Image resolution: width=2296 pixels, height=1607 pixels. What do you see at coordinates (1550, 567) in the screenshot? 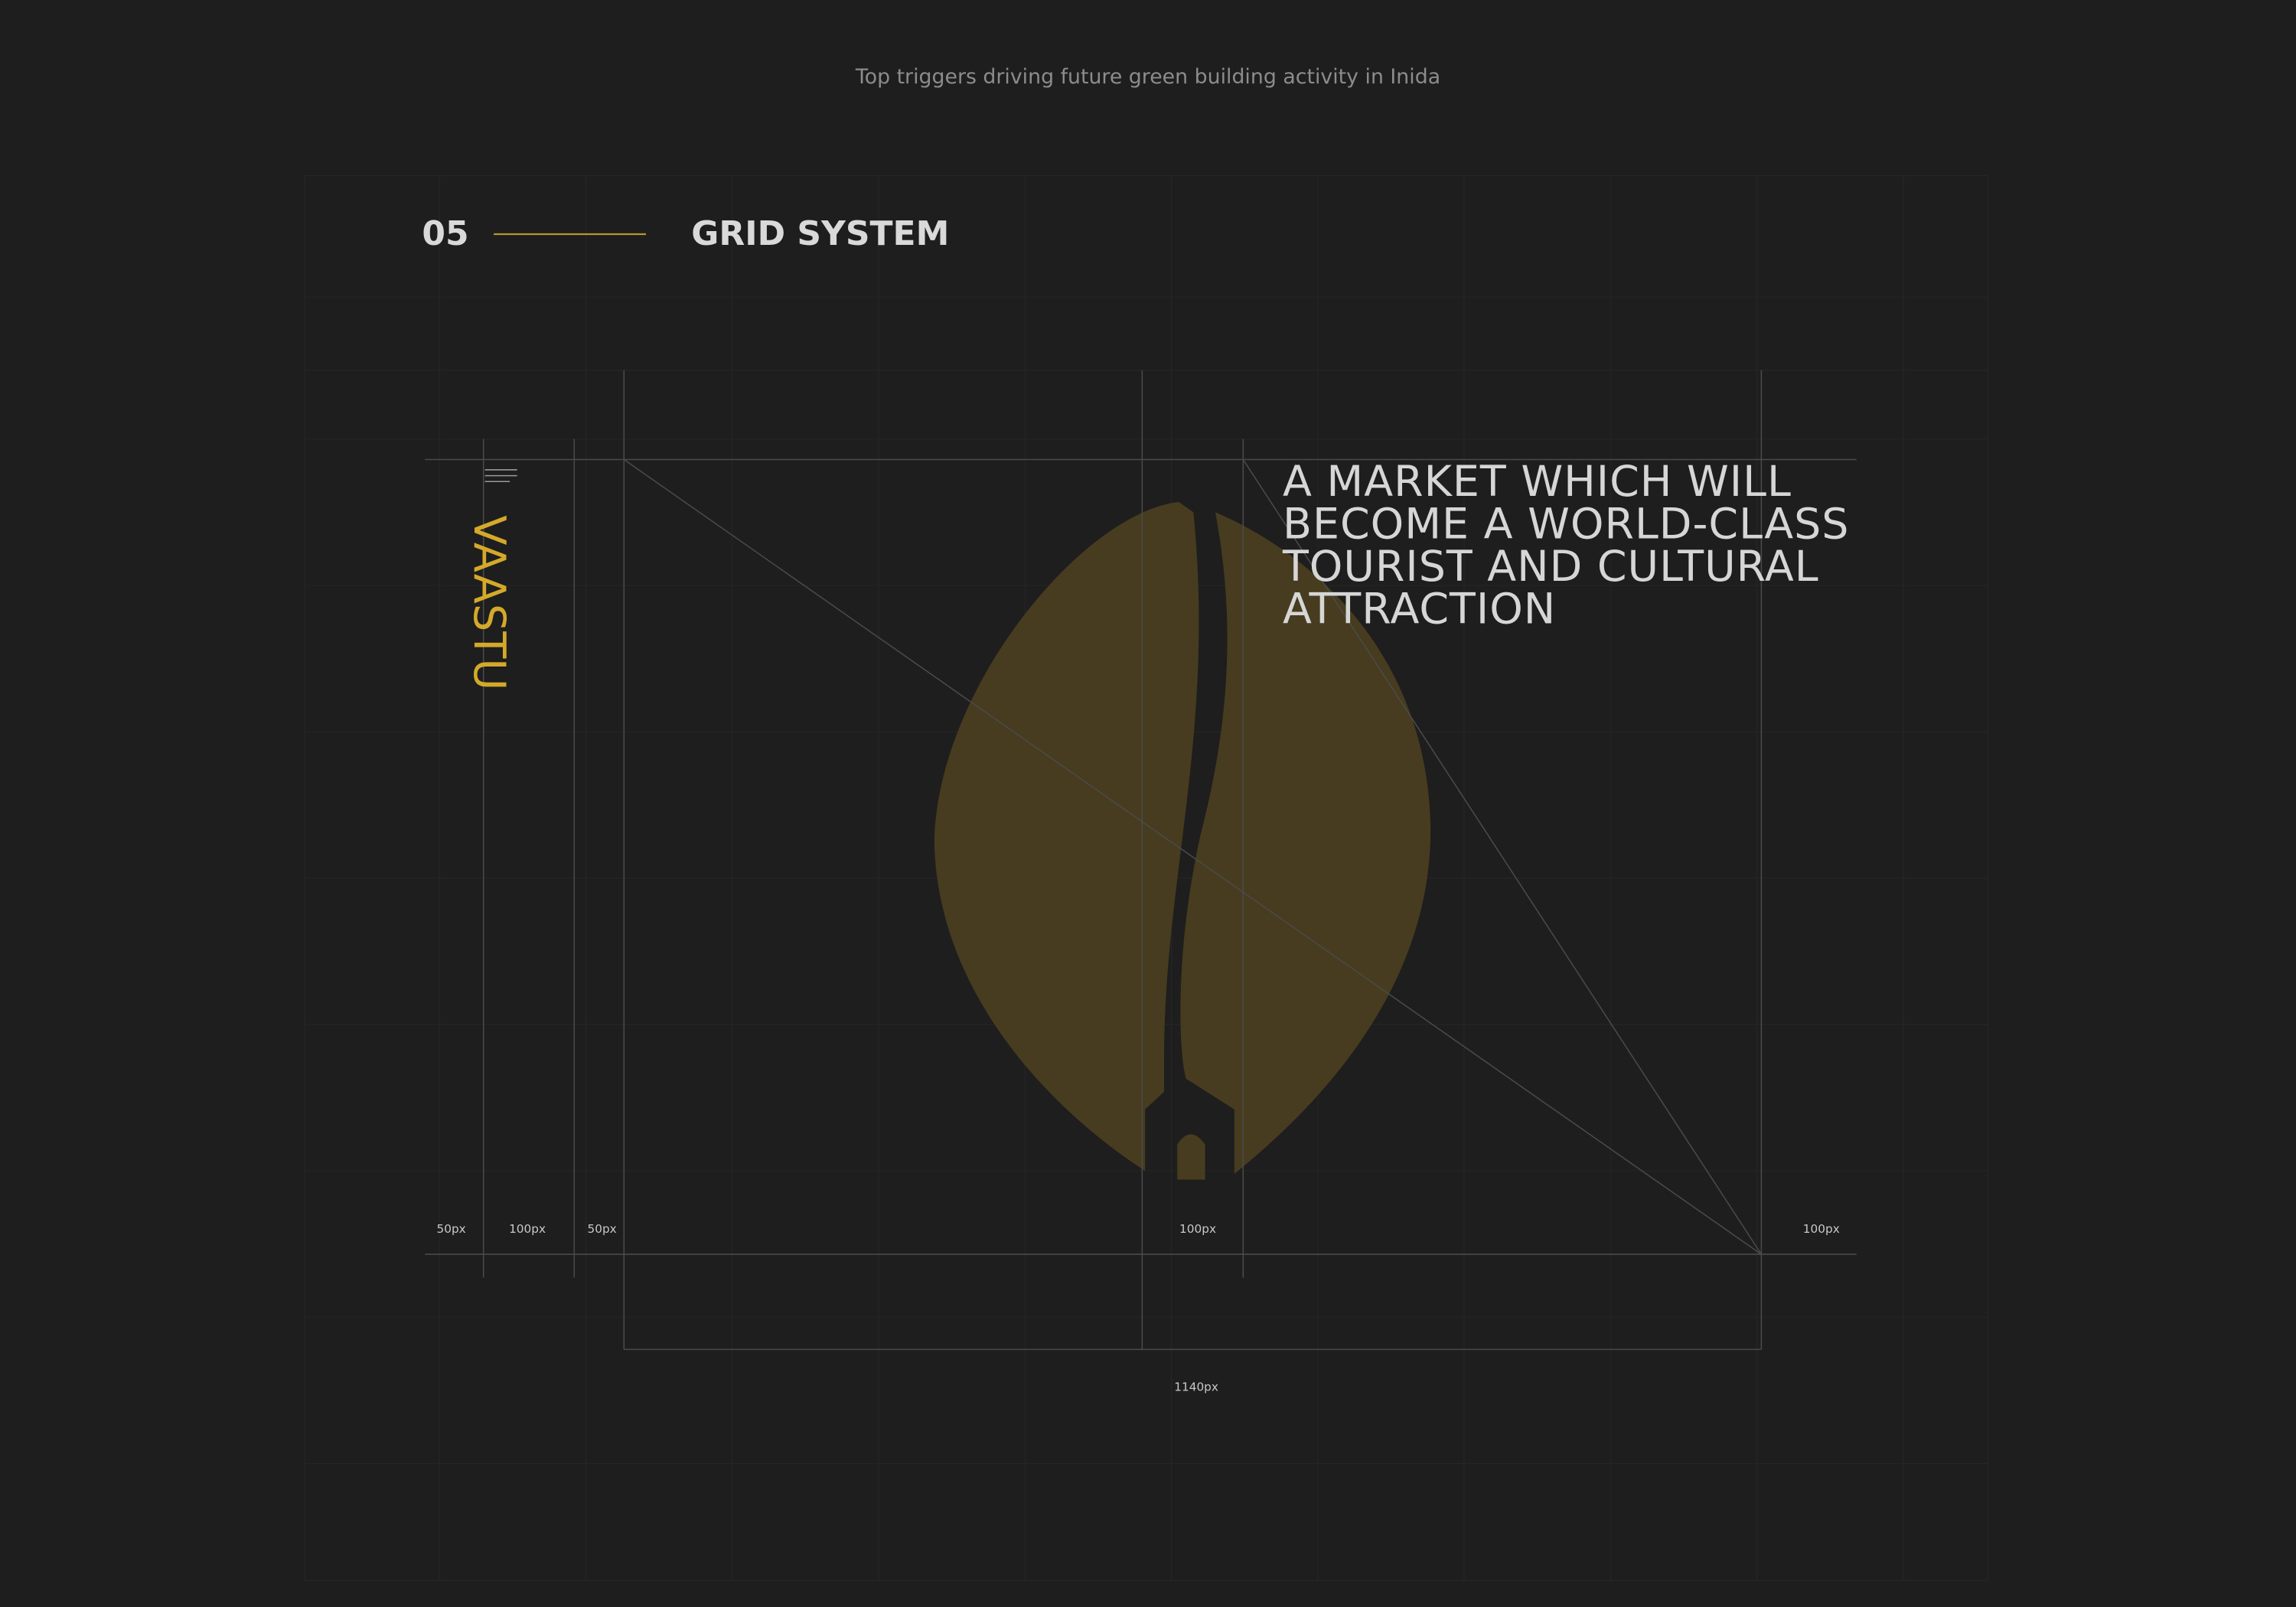
I see `headline-line: TOURIST AND CULTURAL` at bounding box center [1550, 567].